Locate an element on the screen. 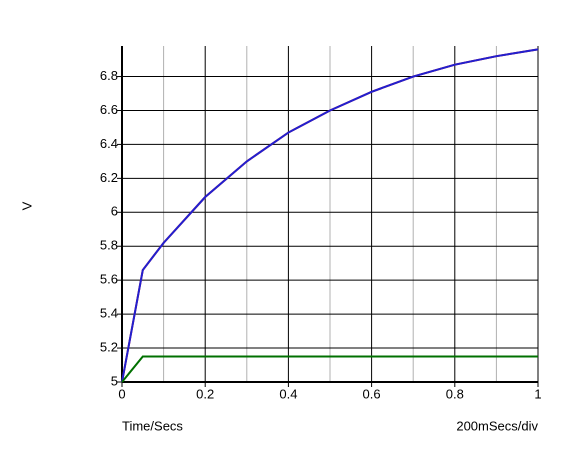 This screenshot has width=577, height=466. x-tick-label: 0.8 is located at coordinates (455, 393).